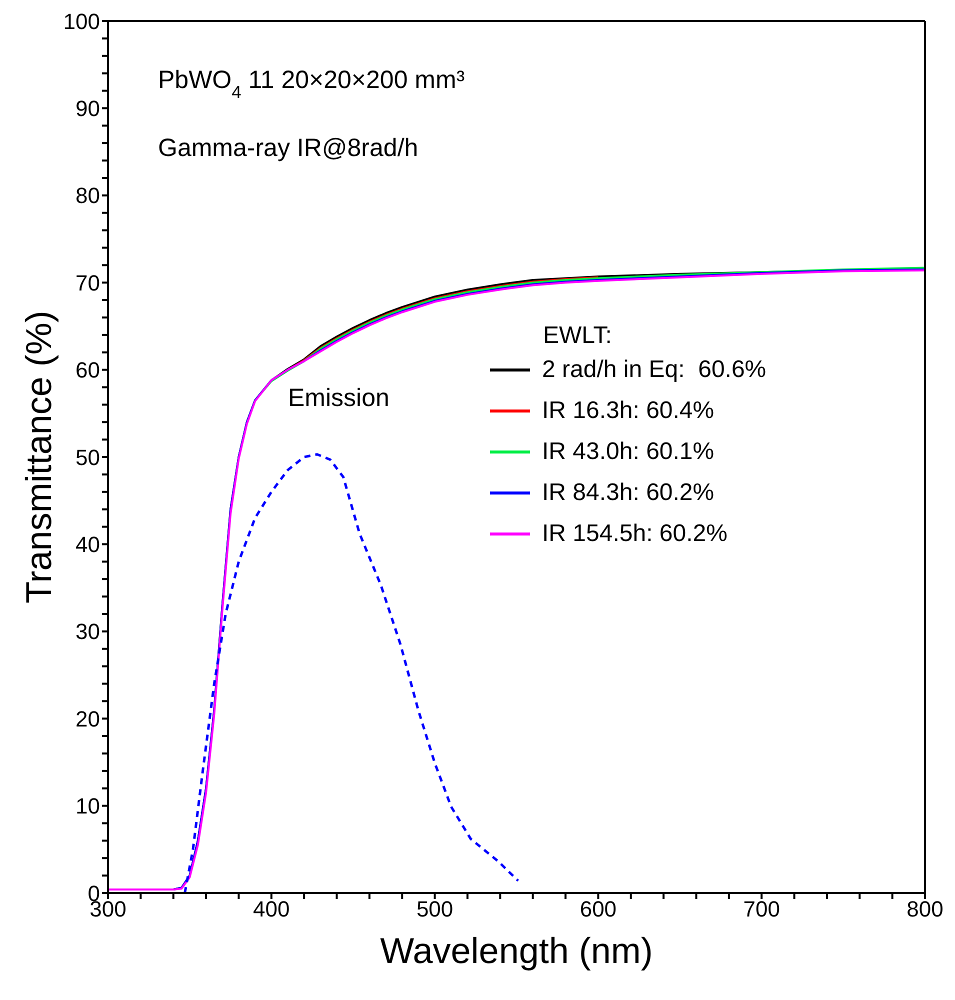 The image size is (955, 1000). What do you see at coordinates (598, 909) in the screenshot?
I see `x-tick-label: 600` at bounding box center [598, 909].